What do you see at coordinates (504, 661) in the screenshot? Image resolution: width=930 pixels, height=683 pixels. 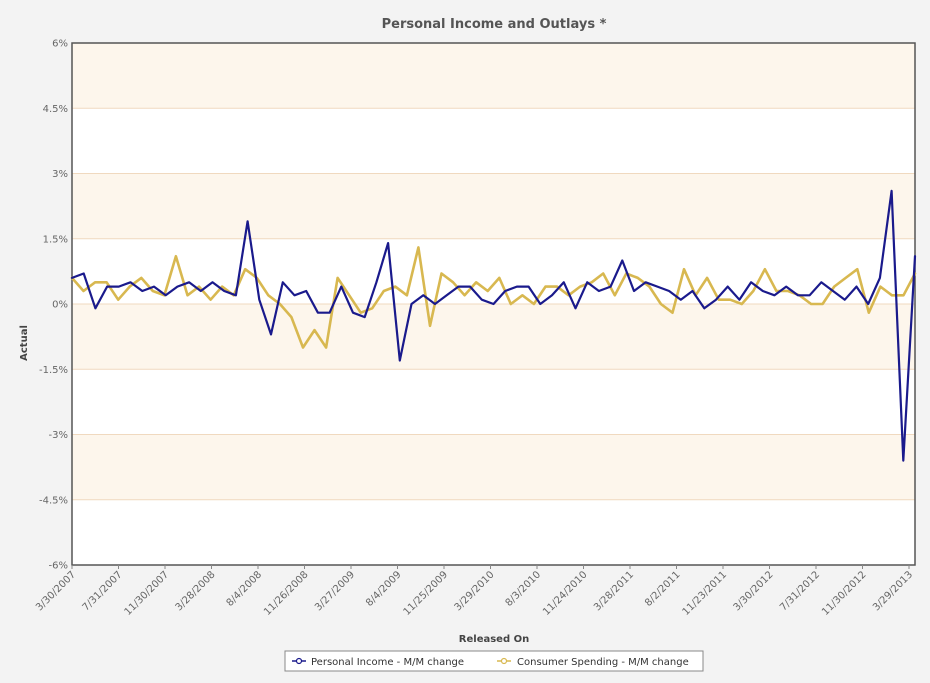 I see `legend-marker-consumer-spending` at bounding box center [504, 661].